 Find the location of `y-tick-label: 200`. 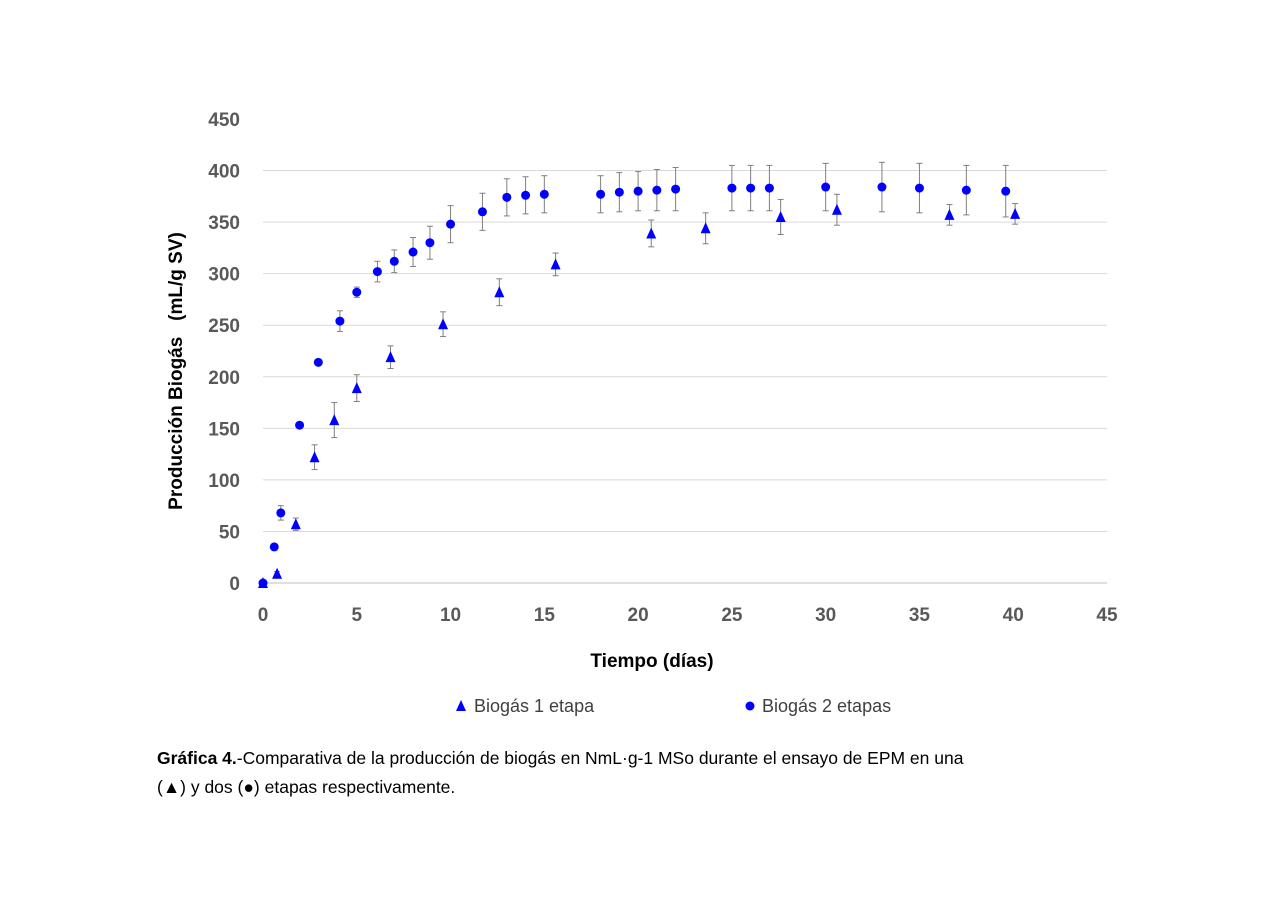

y-tick-label: 200 is located at coordinates (224, 378).